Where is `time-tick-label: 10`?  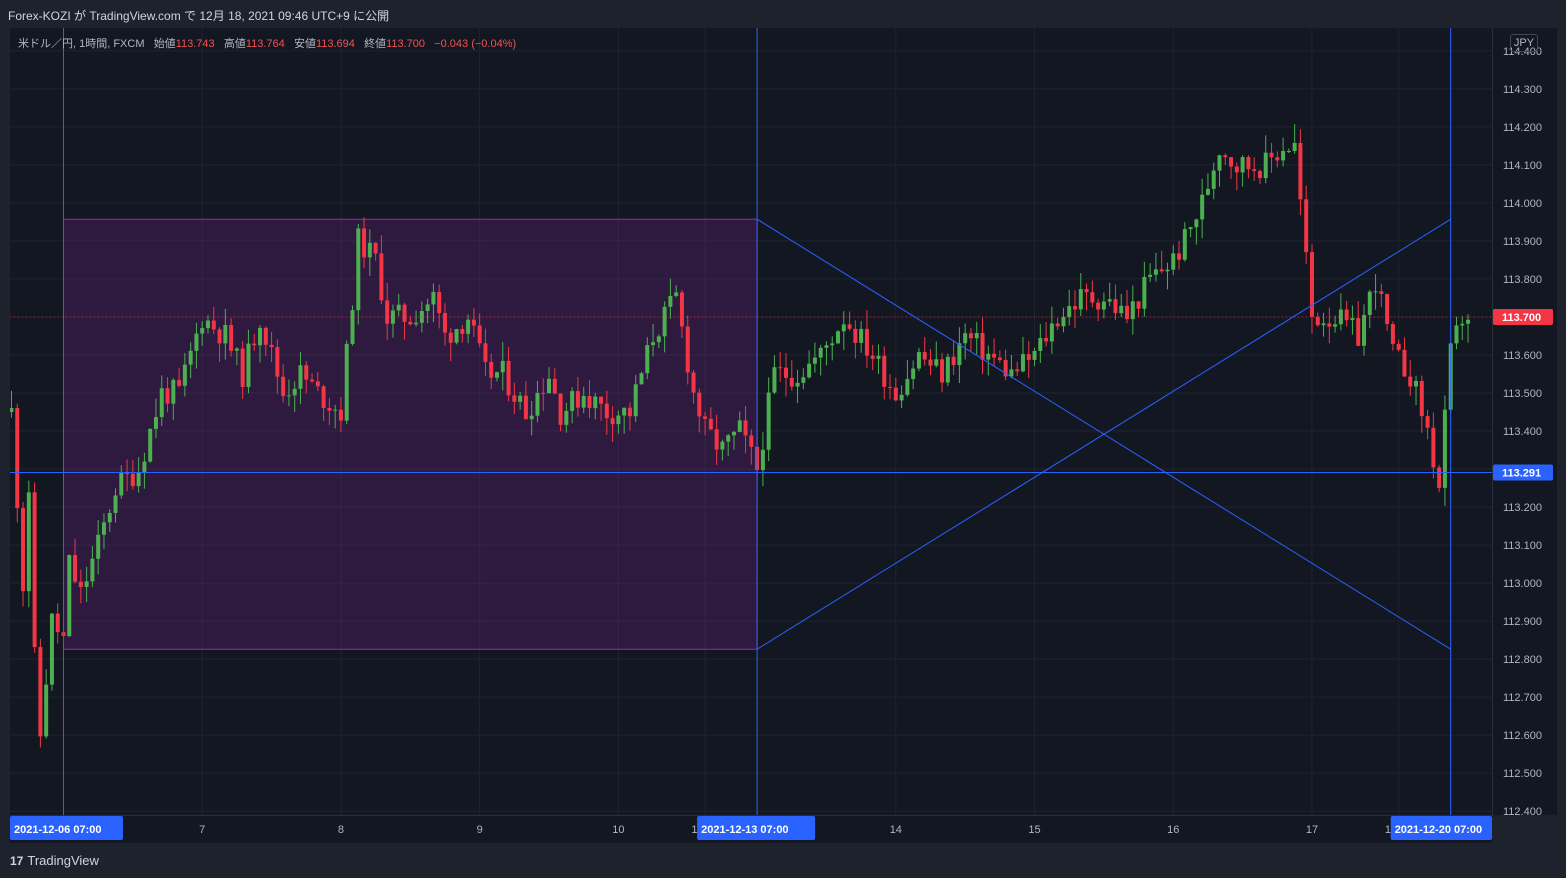
time-tick-label: 10 is located at coordinates (618, 830).